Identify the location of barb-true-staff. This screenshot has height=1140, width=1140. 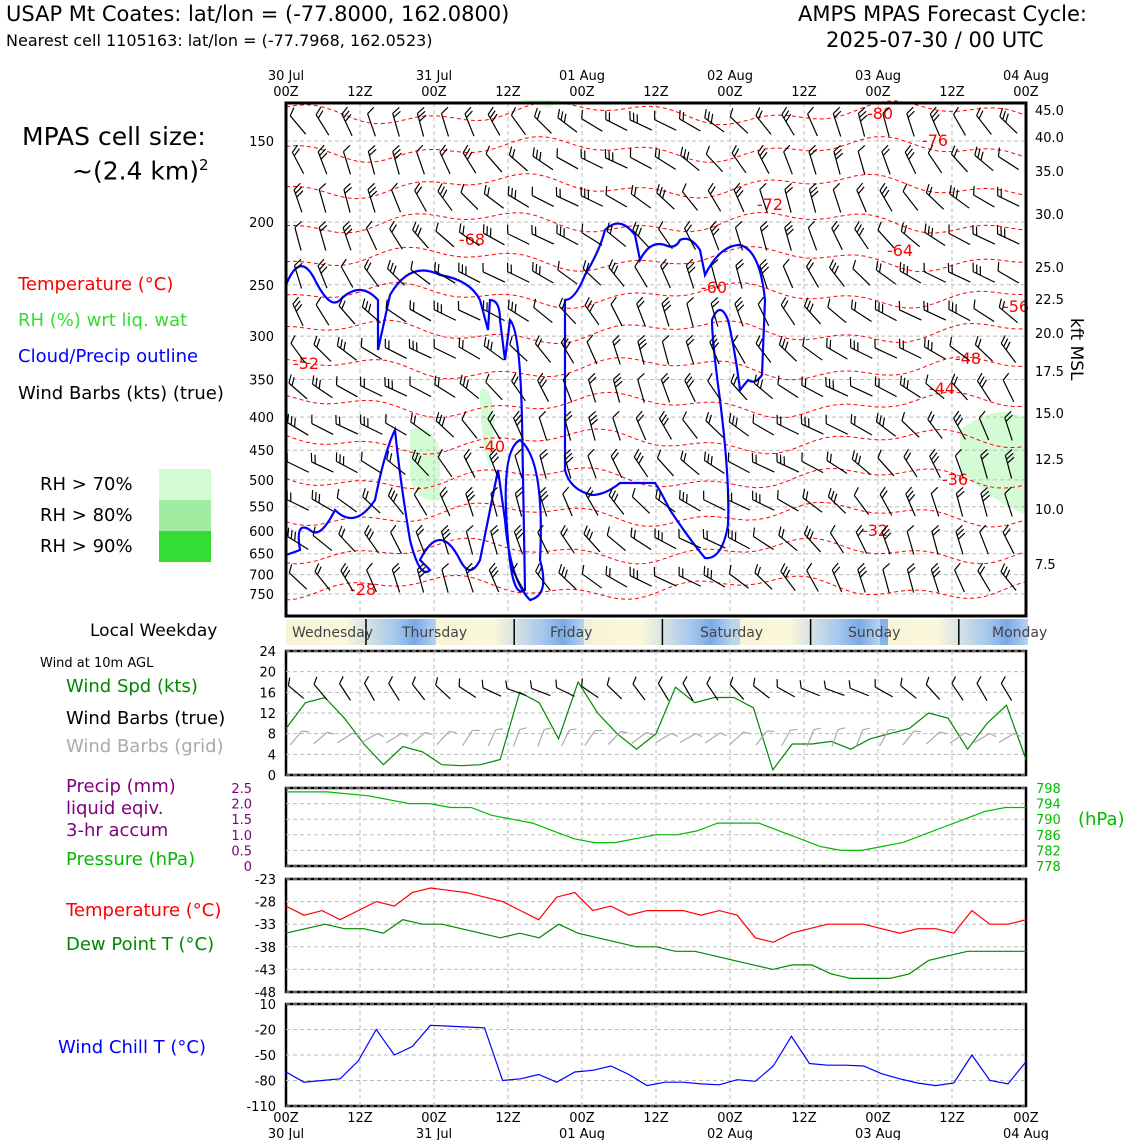
(492, 692).